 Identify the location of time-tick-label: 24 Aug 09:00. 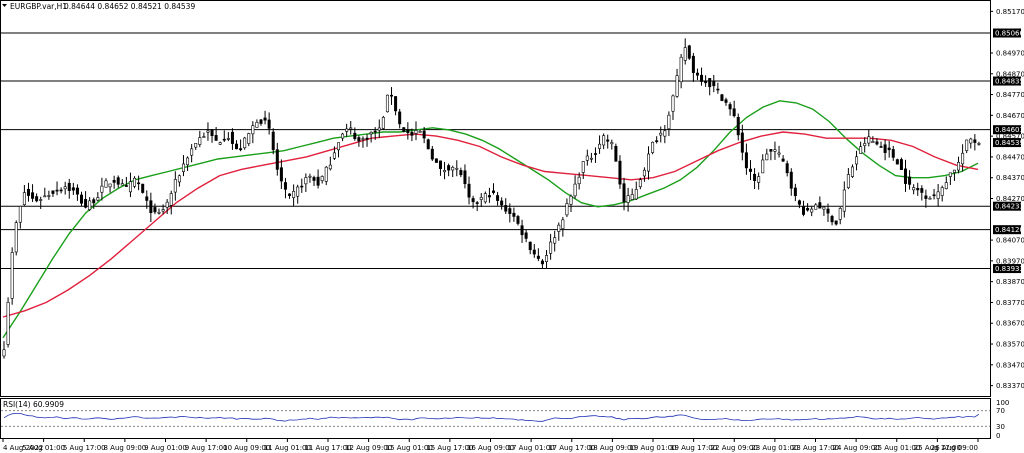
(856, 448).